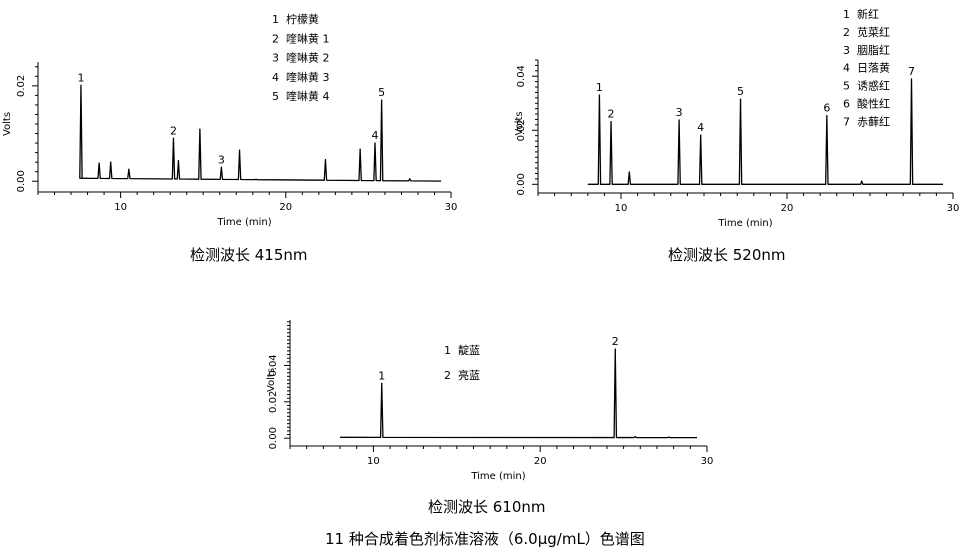  What do you see at coordinates (873, 121) in the screenshot?
I see `legend-entry: 赤藓红` at bounding box center [873, 121].